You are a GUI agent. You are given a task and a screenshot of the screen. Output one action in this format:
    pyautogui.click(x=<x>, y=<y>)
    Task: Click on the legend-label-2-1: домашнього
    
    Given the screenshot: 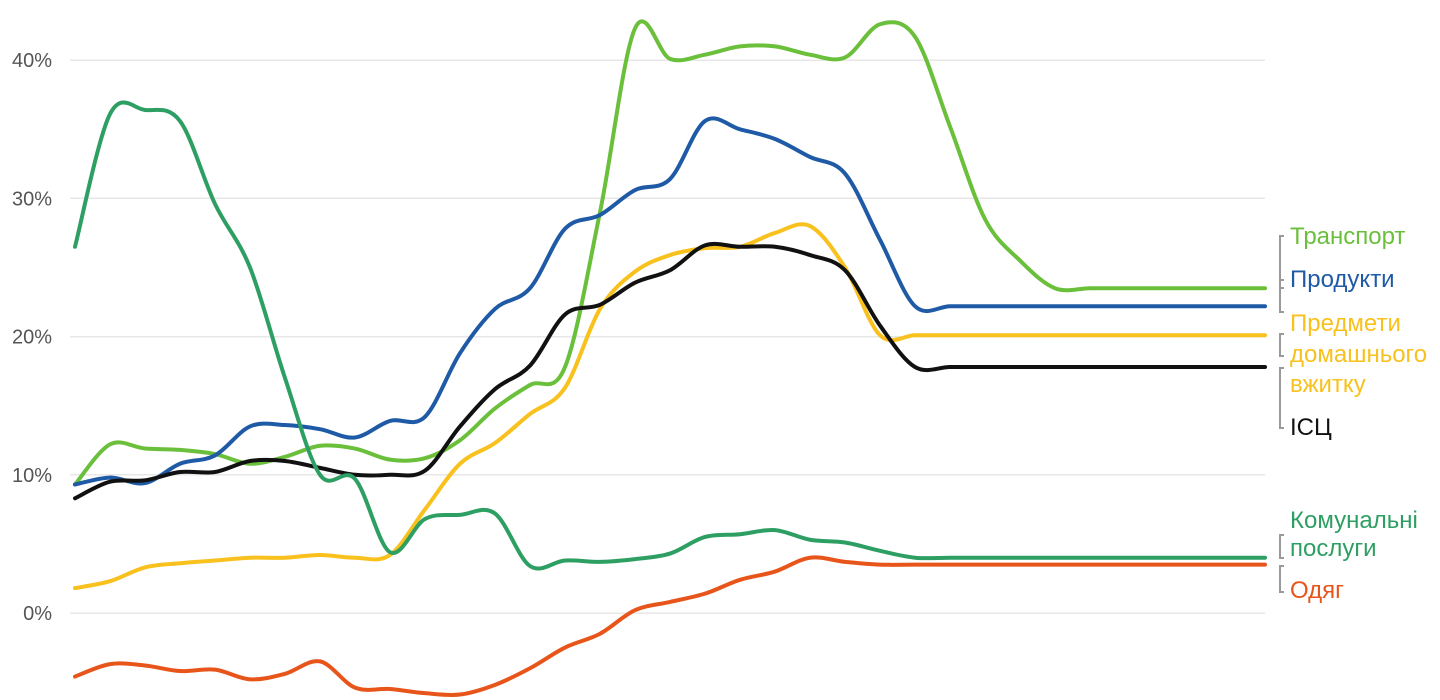 What is the action you would take?
    pyautogui.click(x=1358, y=354)
    